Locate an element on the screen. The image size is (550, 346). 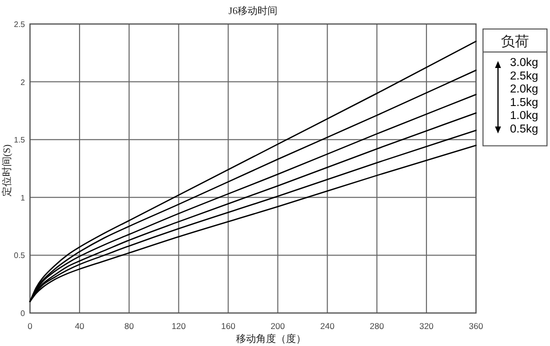
x-tick-label: 320 is located at coordinates (426, 326).